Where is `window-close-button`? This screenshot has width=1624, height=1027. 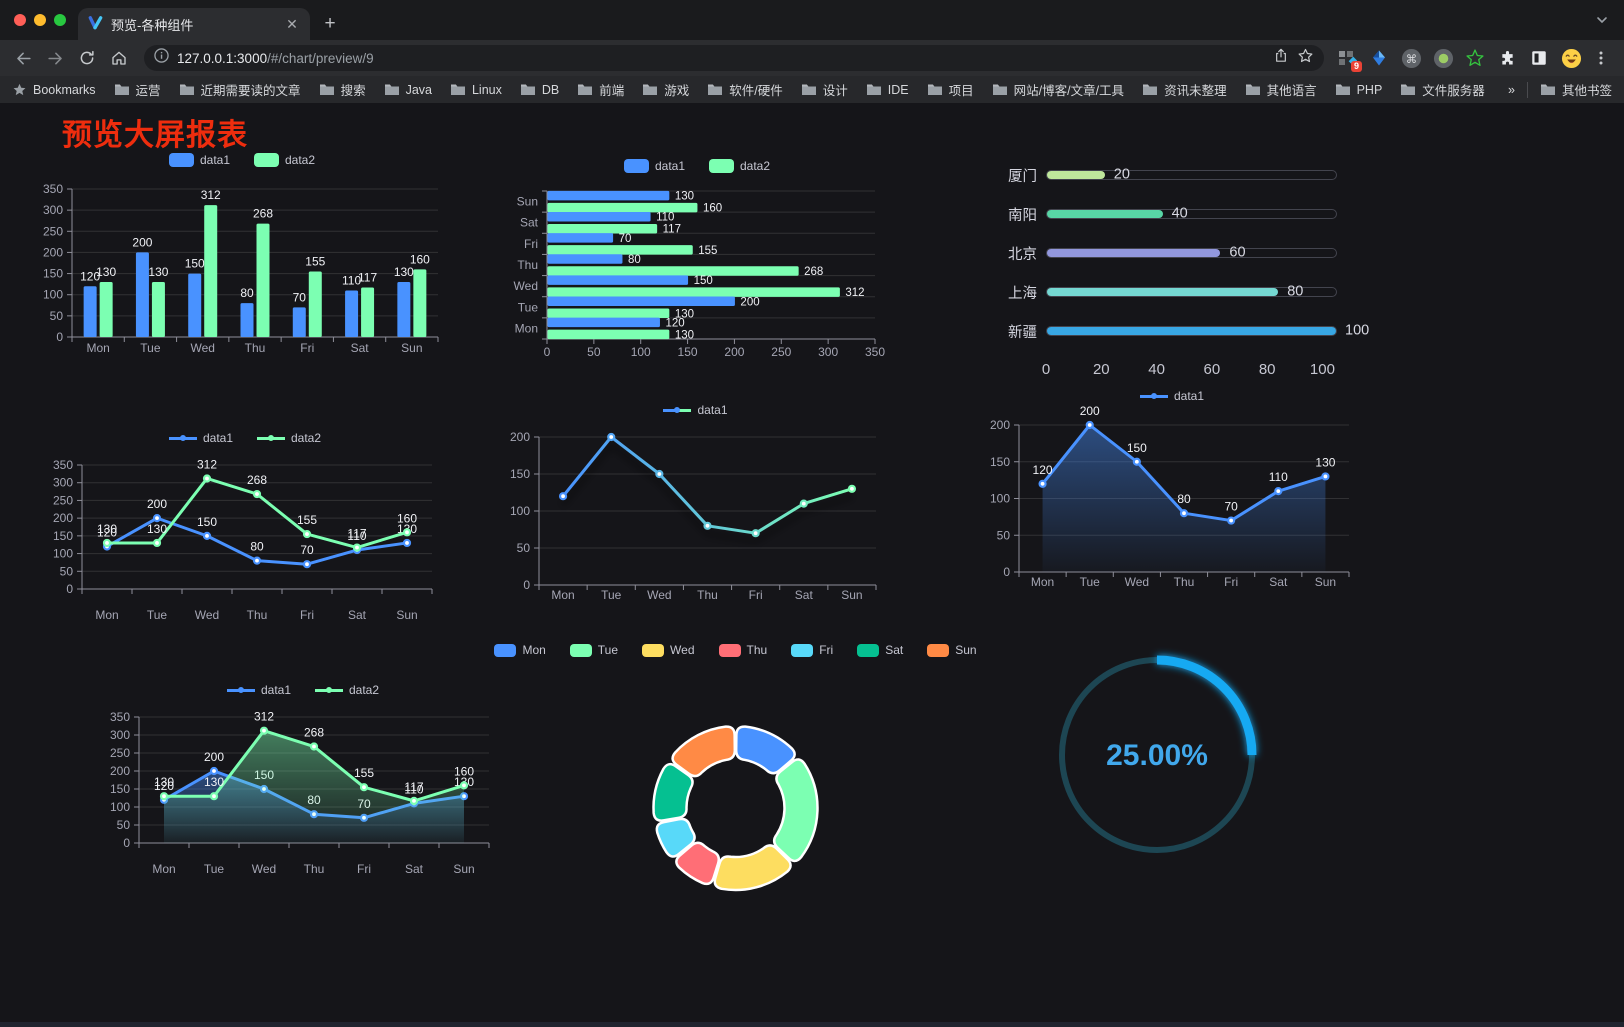
window-close-button is located at coordinates (20, 20).